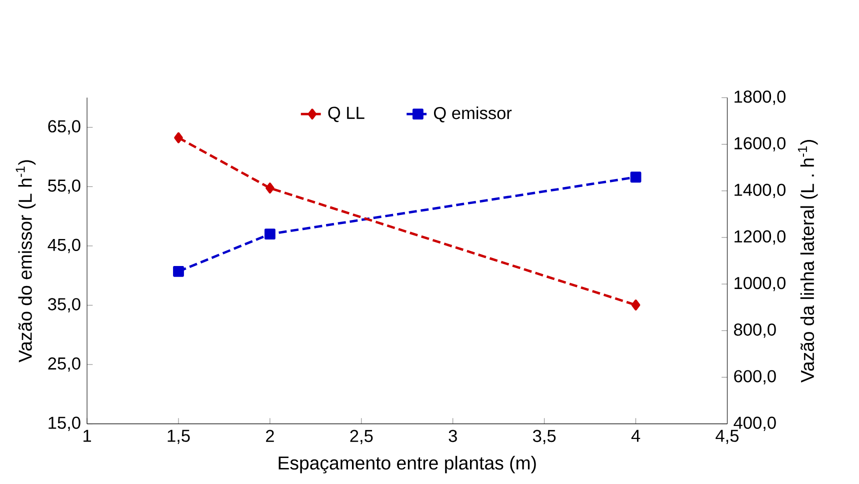 The width and height of the screenshot is (859, 484). I want to click on legend-label: Q emissor, so click(473, 114).